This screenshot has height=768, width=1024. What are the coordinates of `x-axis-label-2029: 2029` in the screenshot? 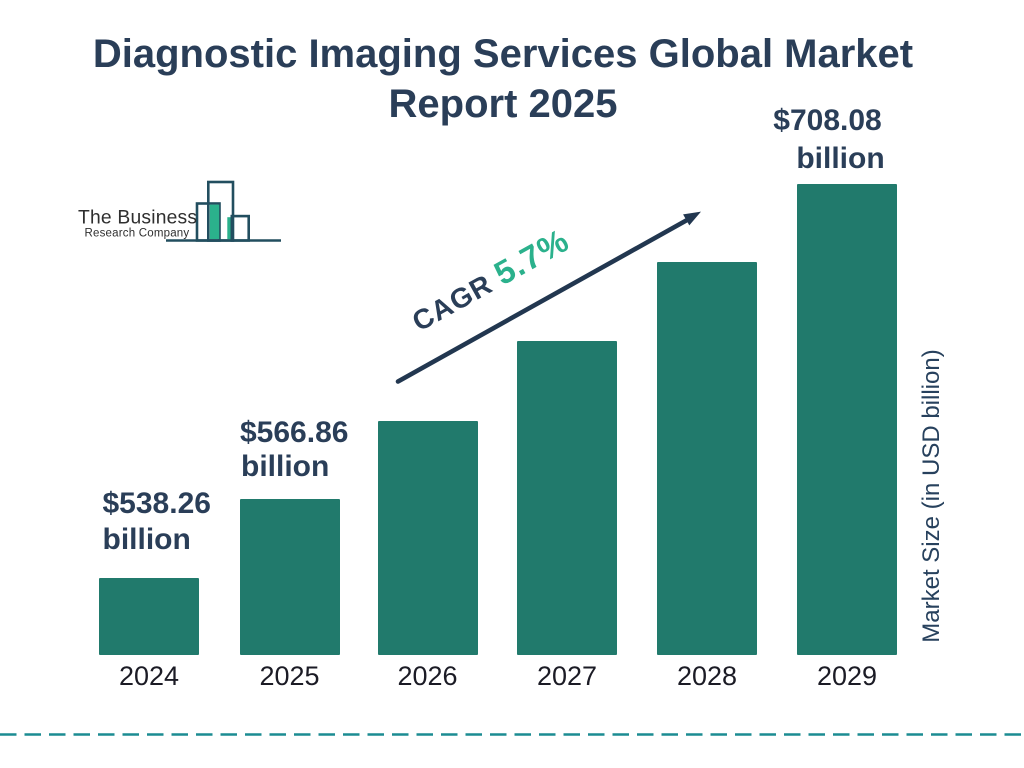 It's located at (847, 676).